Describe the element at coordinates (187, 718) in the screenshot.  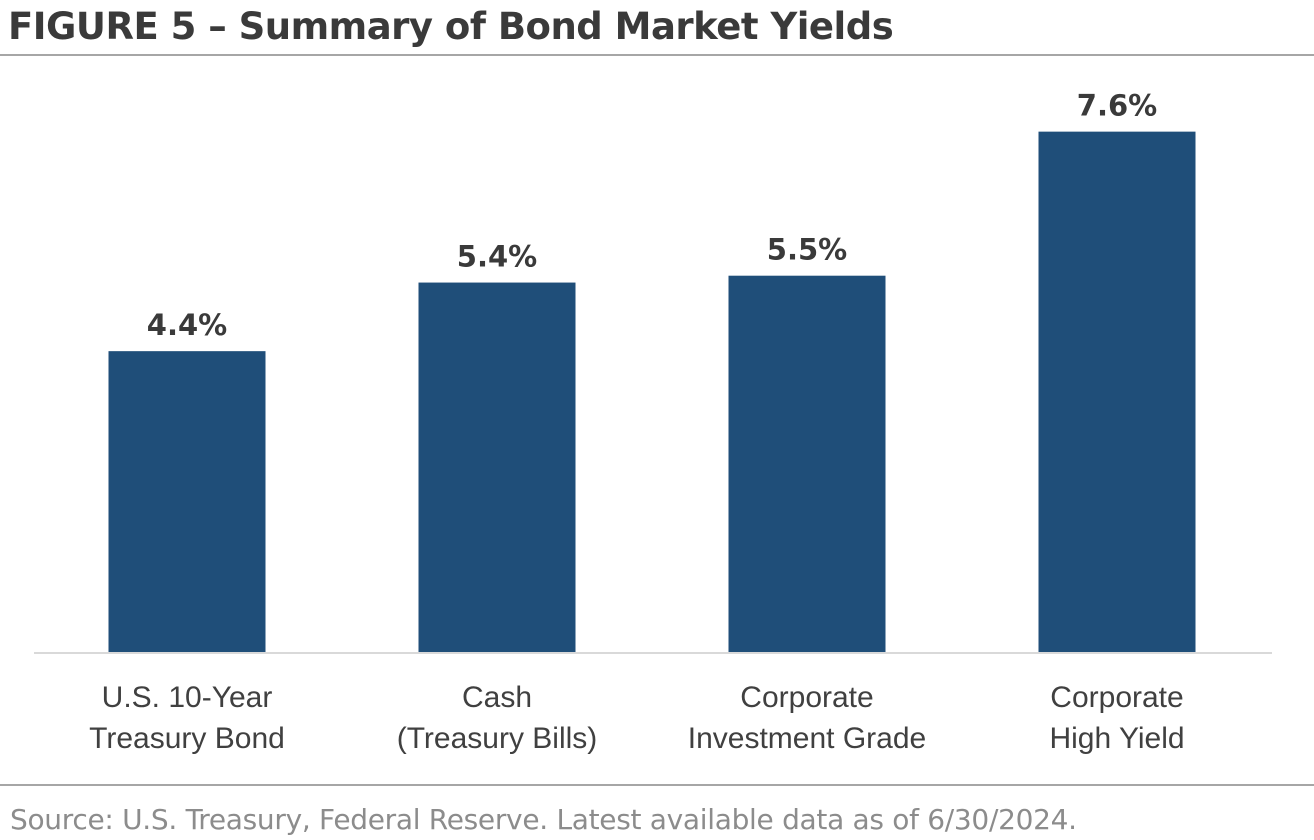
I see `category-label-1: U.S. 10-Year Treasury Bond` at that location.